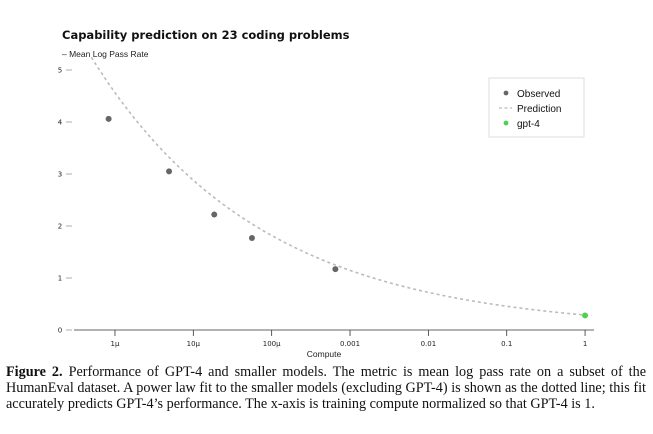  Describe the element at coordinates (194, 344) in the screenshot. I see `x-tick-label: 10μ` at that location.